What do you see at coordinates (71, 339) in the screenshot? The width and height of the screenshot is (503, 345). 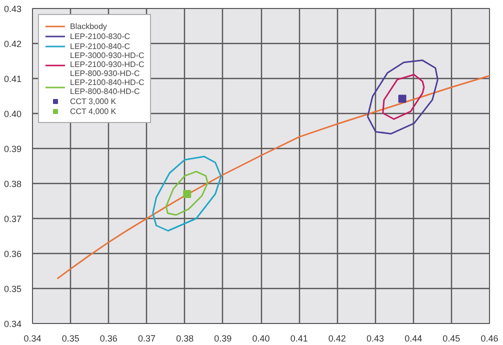 I see `x-tick-label: 0.35` at bounding box center [71, 339].